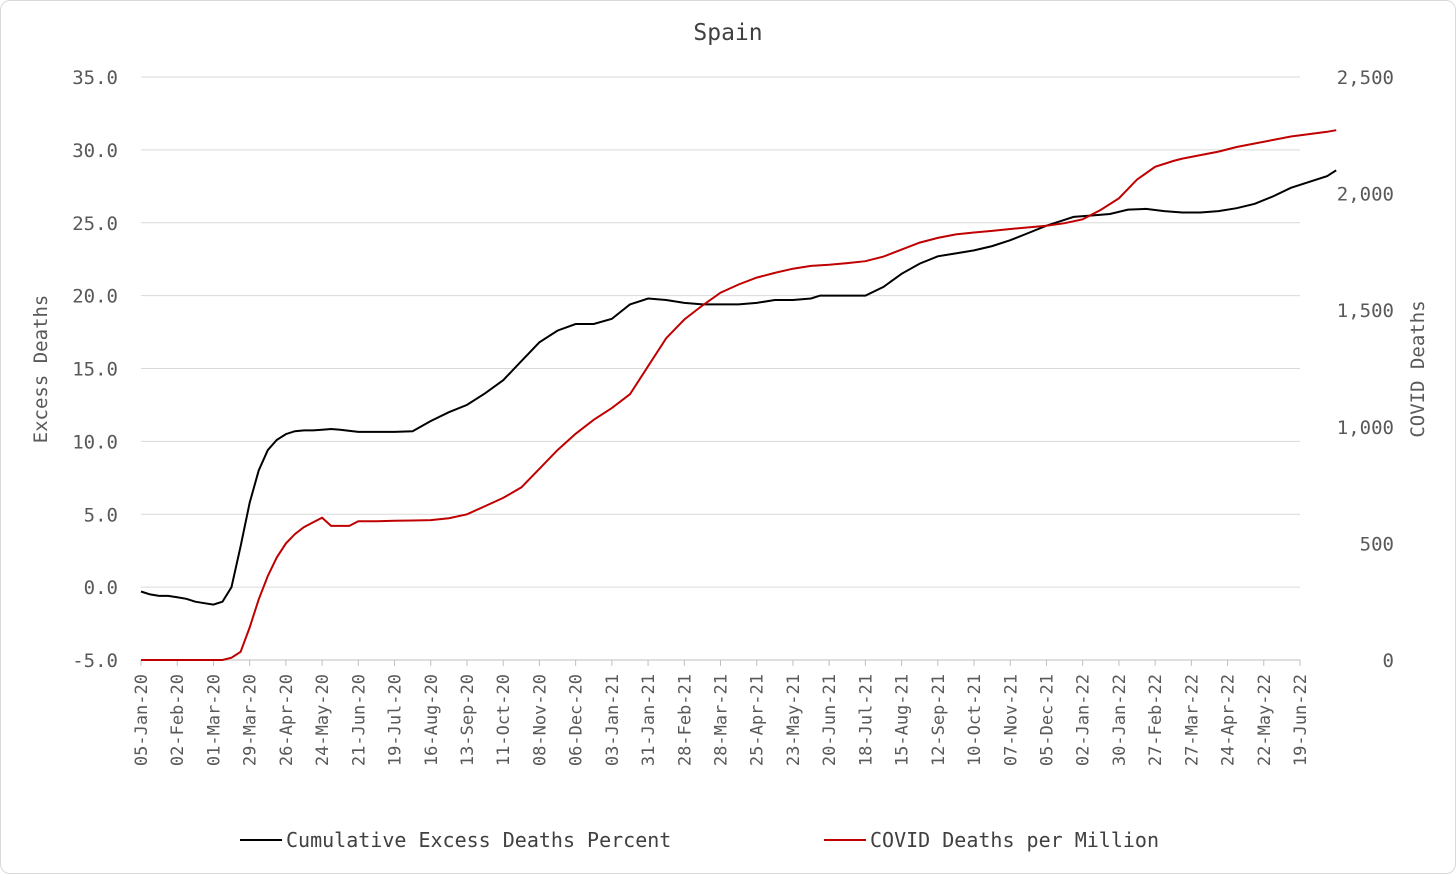  What do you see at coordinates (101, 515) in the screenshot?
I see `y-tick-label: 5.0` at bounding box center [101, 515].